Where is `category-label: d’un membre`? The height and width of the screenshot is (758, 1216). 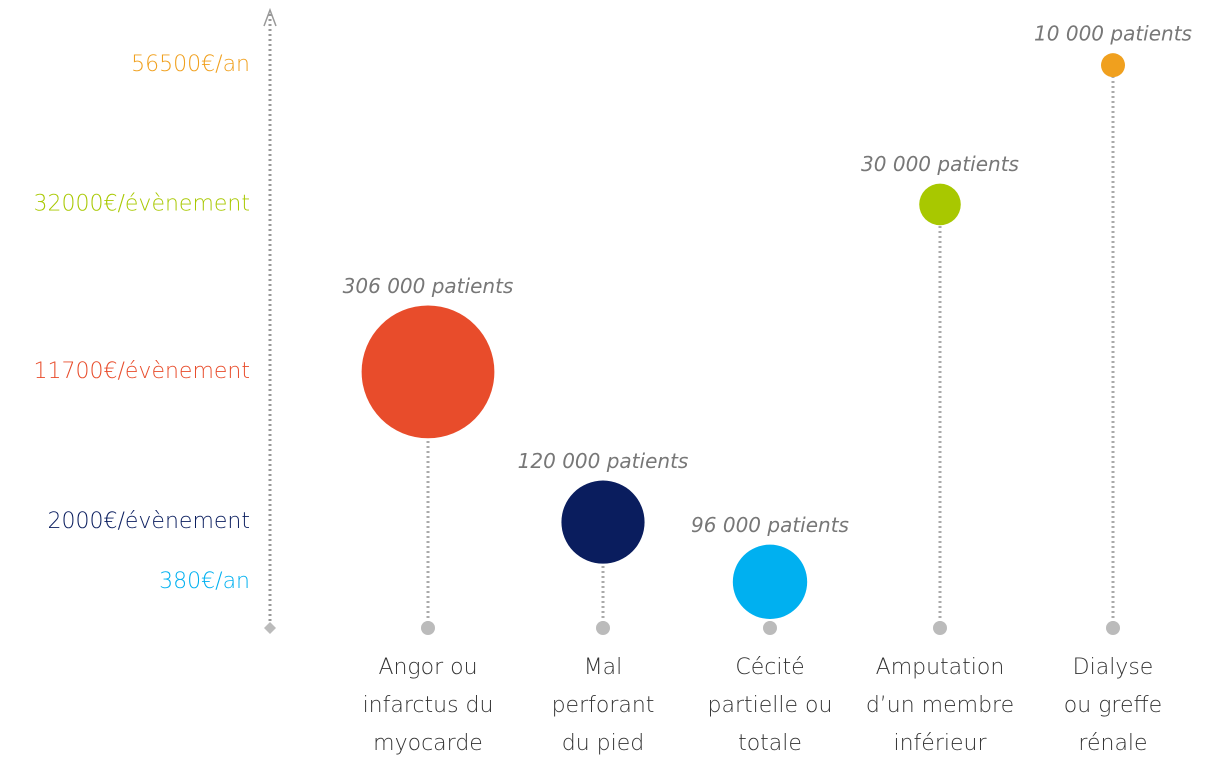
category-label: d’un membre is located at coordinates (940, 705).